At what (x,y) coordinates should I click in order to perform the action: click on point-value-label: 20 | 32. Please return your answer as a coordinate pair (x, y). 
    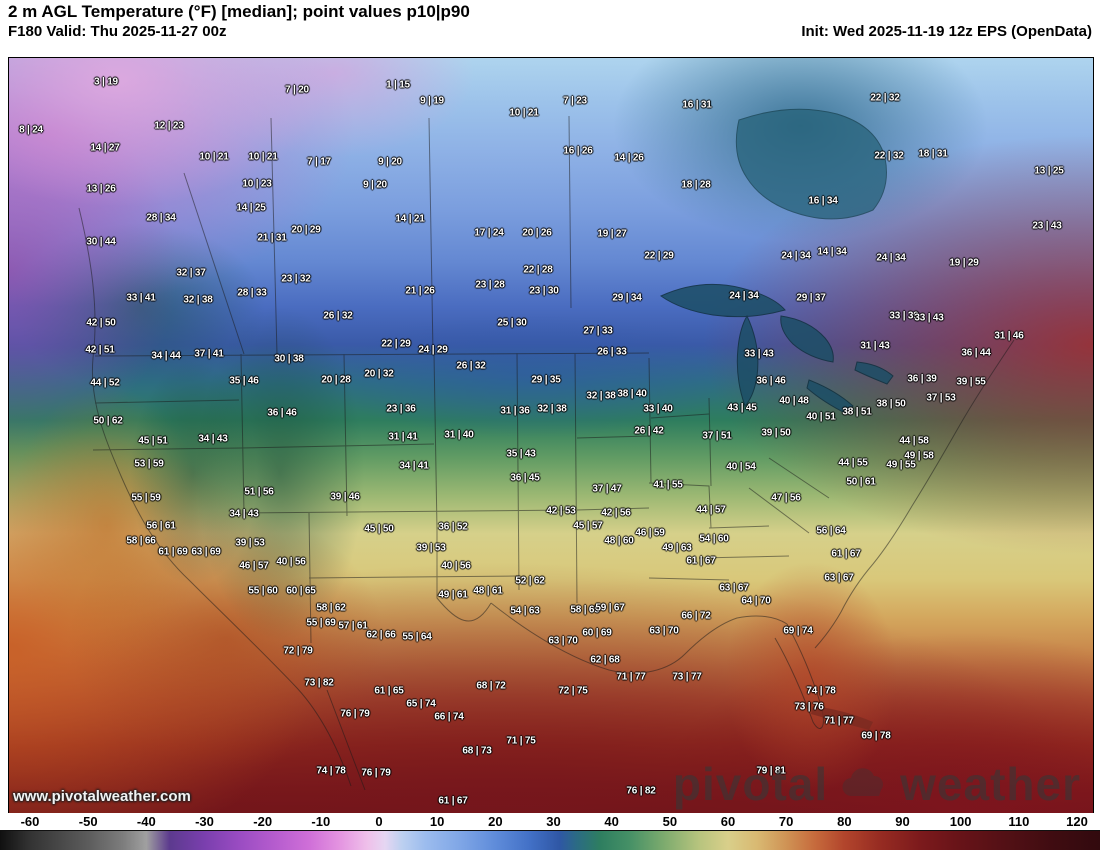
    Looking at the image, I should click on (379, 374).